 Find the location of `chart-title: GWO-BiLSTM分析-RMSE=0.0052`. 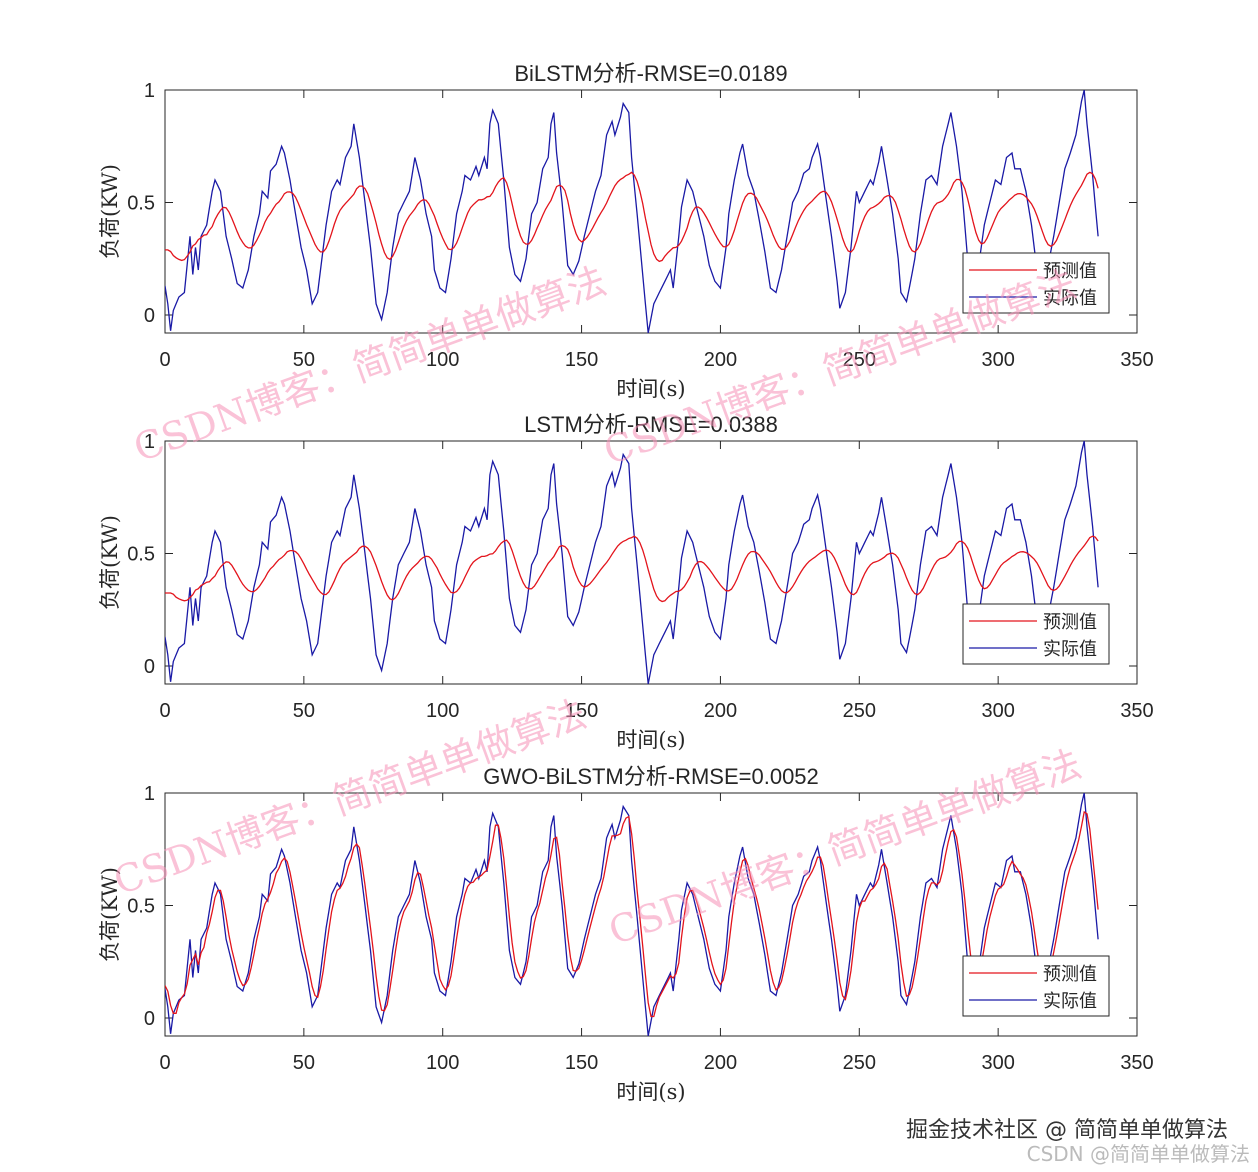

chart-title: GWO-BiLSTM分析-RMSE=0.0052 is located at coordinates (651, 776).